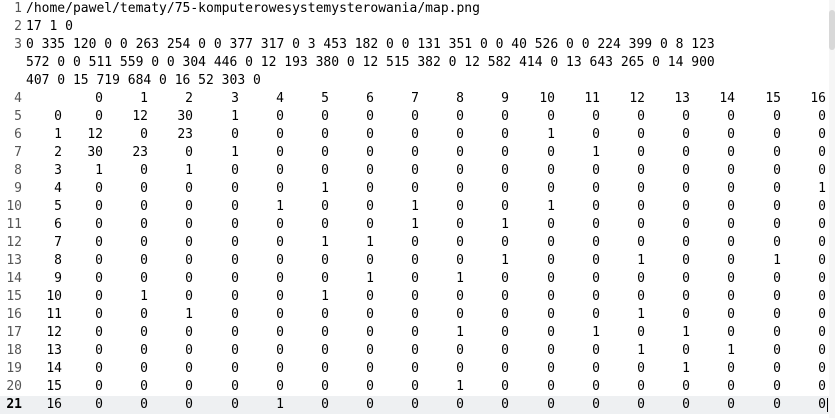  I want to click on matrix-row-line: 5 0 0 12 30 1 0 0 0 0 0 0 0 0 0 0 0 0 0, so click(417, 117).